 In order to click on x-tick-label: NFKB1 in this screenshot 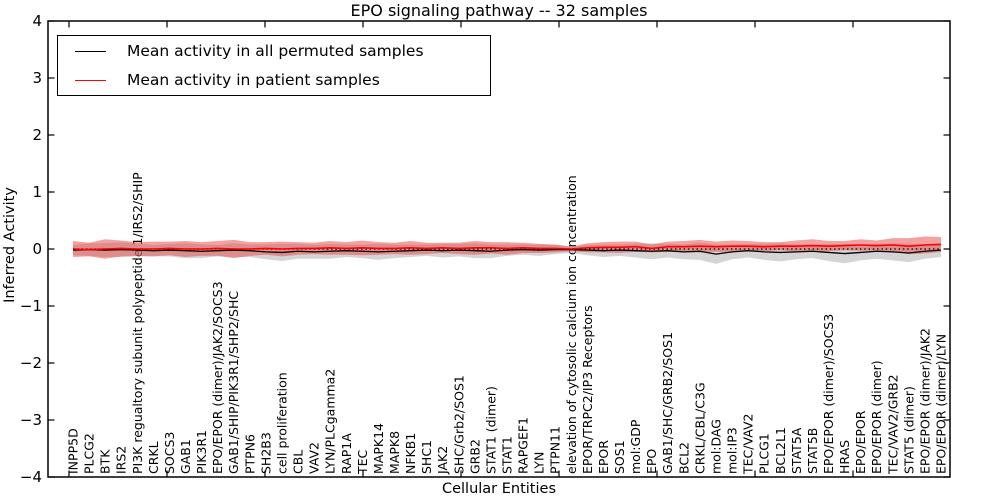, I will do `click(410, 453)`.